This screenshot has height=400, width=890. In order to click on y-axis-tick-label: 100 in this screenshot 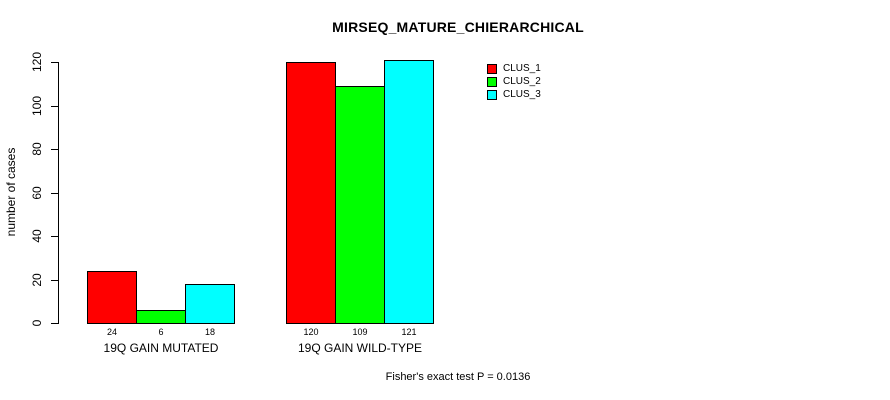, I will do `click(37, 105)`.